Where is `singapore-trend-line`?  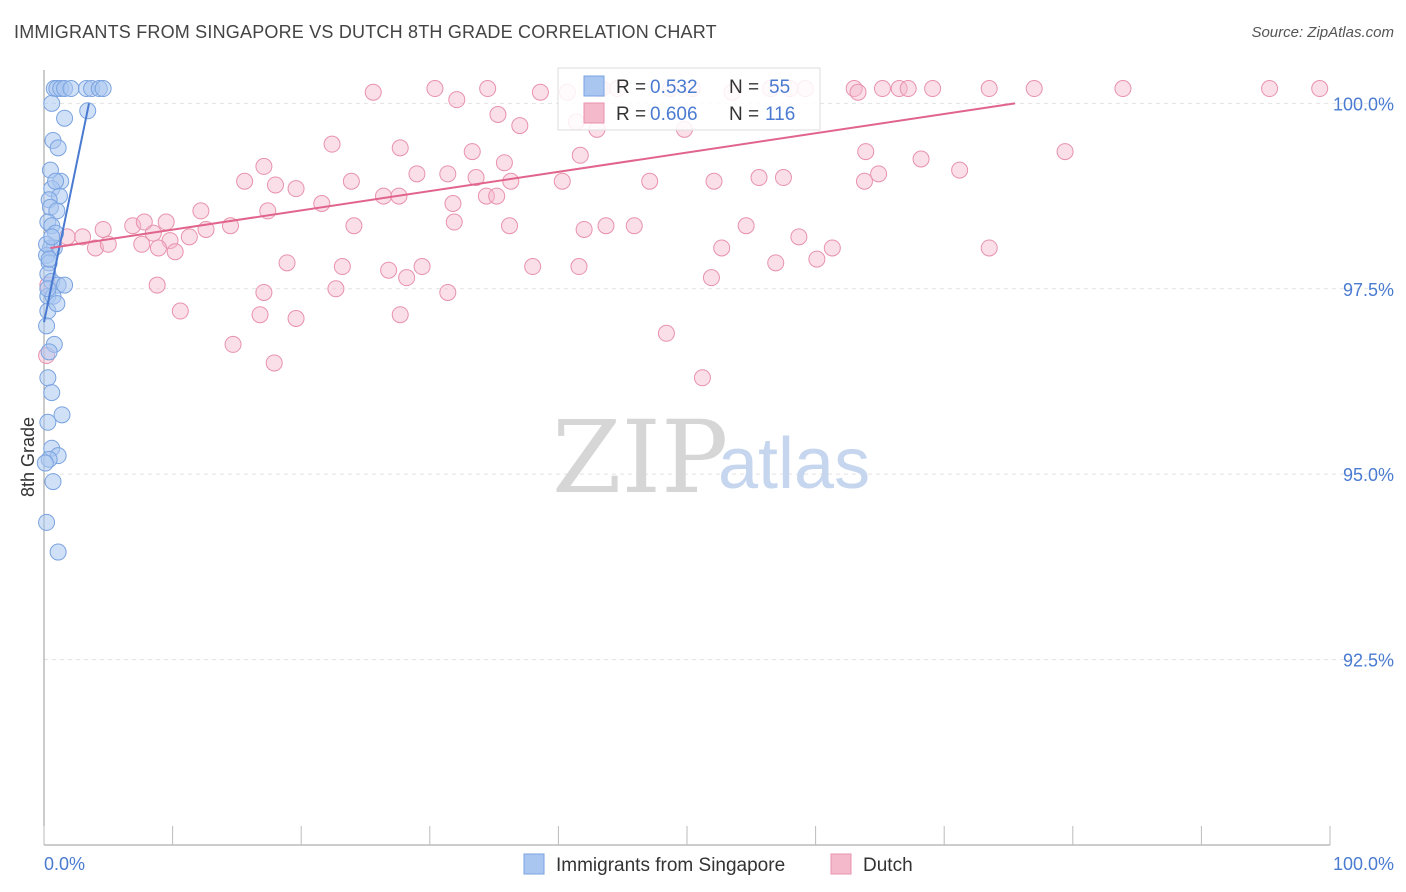
singapore-trend-line is located at coordinates (66, 213).